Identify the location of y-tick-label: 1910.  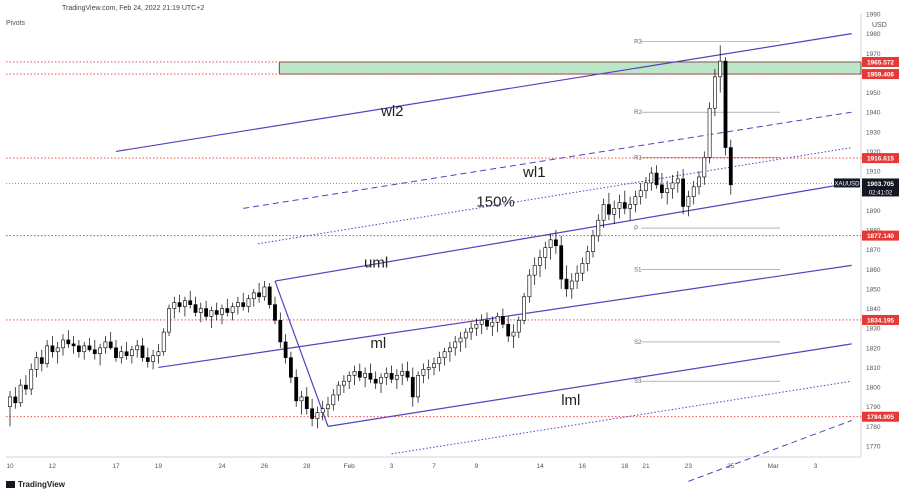
(873, 172).